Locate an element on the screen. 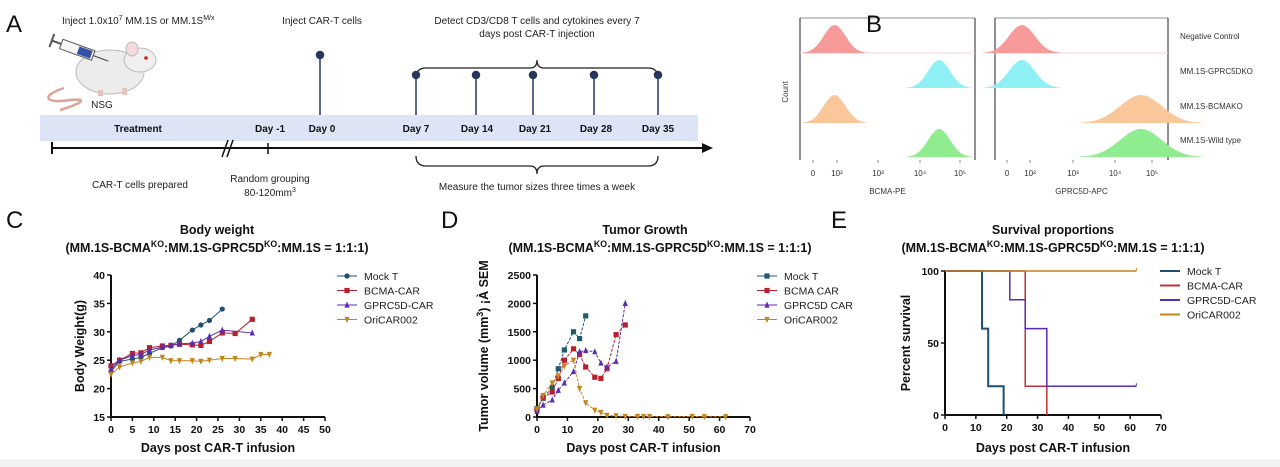 The width and height of the screenshot is (1280, 467). x-axis-label: BCMA-PE is located at coordinates (887, 191).